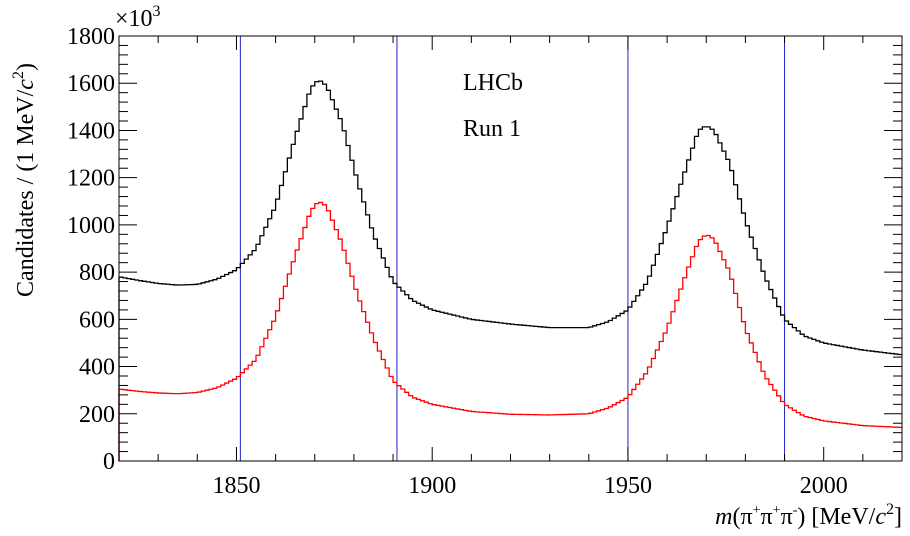 The image size is (910, 536). What do you see at coordinates (628, 486) in the screenshot?
I see `x-tick-label: 1950` at bounding box center [628, 486].